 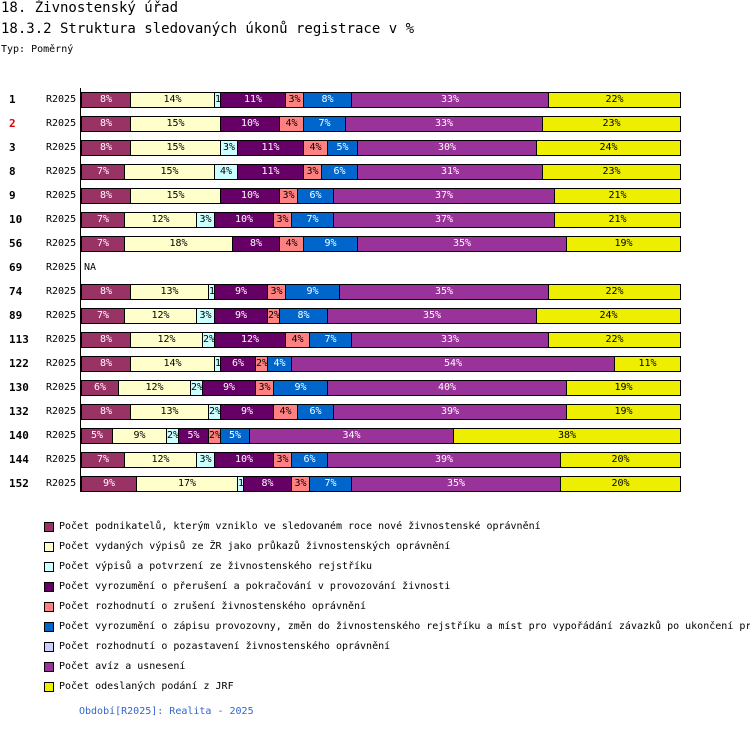 What do you see at coordinates (172, 364) in the screenshot?
I see `bar-segment: 14%` at bounding box center [172, 364].